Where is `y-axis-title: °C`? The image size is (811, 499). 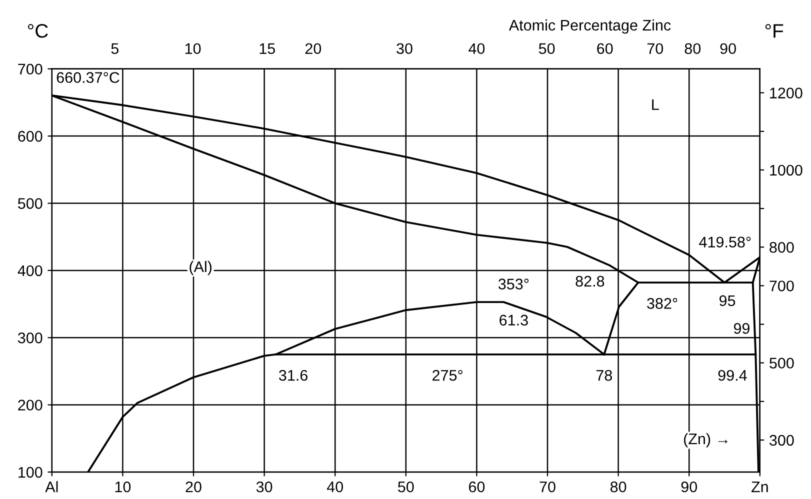 y-axis-title: °C is located at coordinates (38, 31).